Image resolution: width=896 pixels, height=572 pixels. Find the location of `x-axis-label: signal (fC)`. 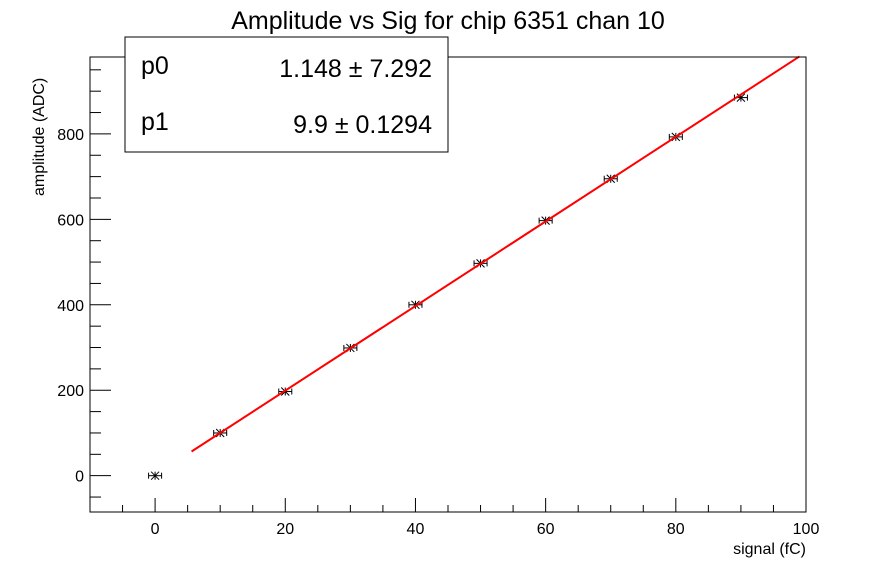

x-axis-label: signal (fC) is located at coordinates (769, 549).